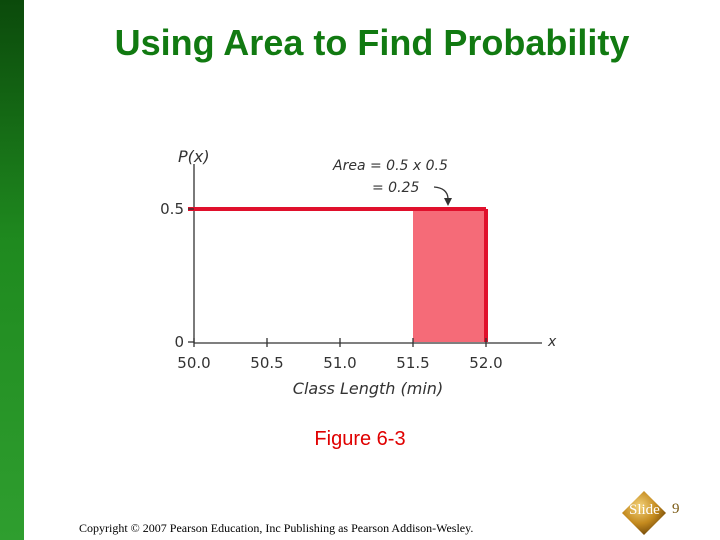  I want to click on x-tick-label: 51.0, so click(339, 363).